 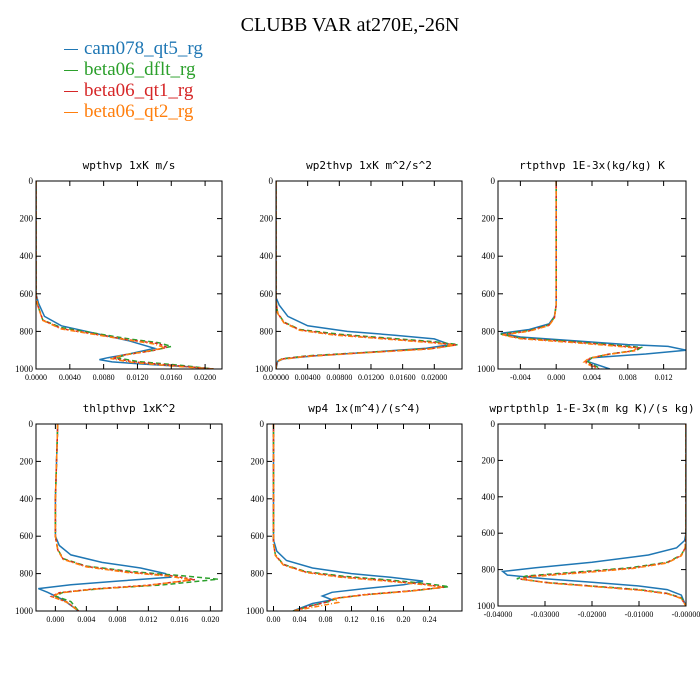 I want to click on legend-label: beta06_qt2_rg, so click(x=139, y=111).